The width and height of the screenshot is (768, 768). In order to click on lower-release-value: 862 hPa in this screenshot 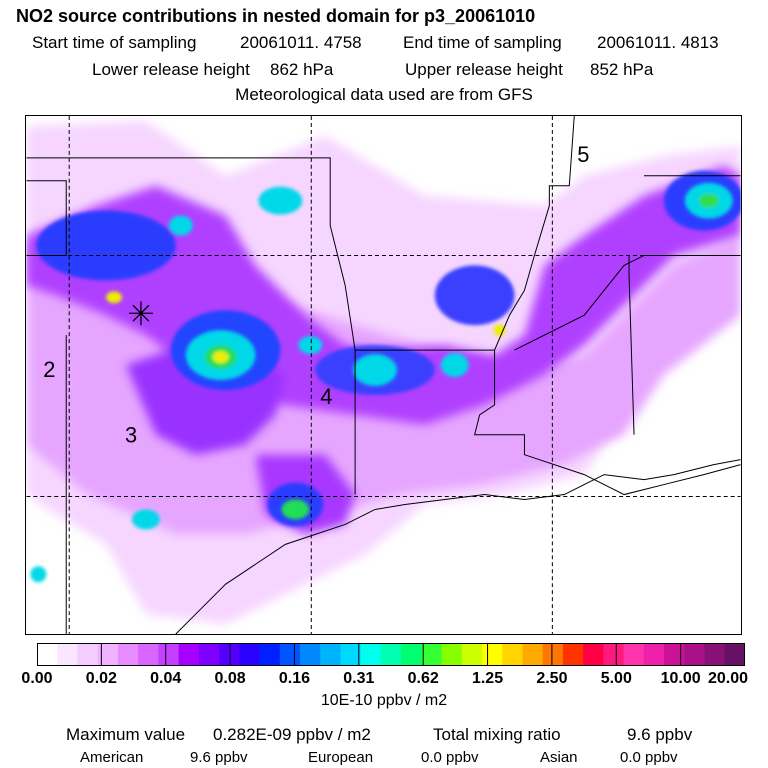, I will do `click(302, 69)`.